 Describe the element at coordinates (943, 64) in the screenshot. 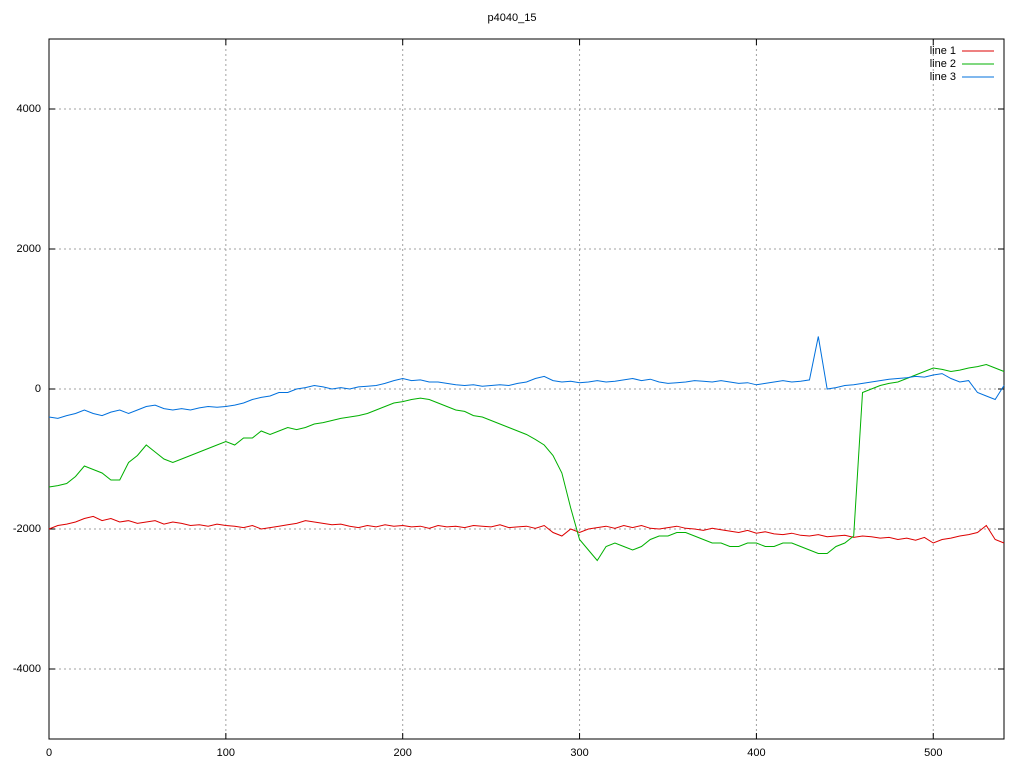

I see `legend-label: line 2` at that location.